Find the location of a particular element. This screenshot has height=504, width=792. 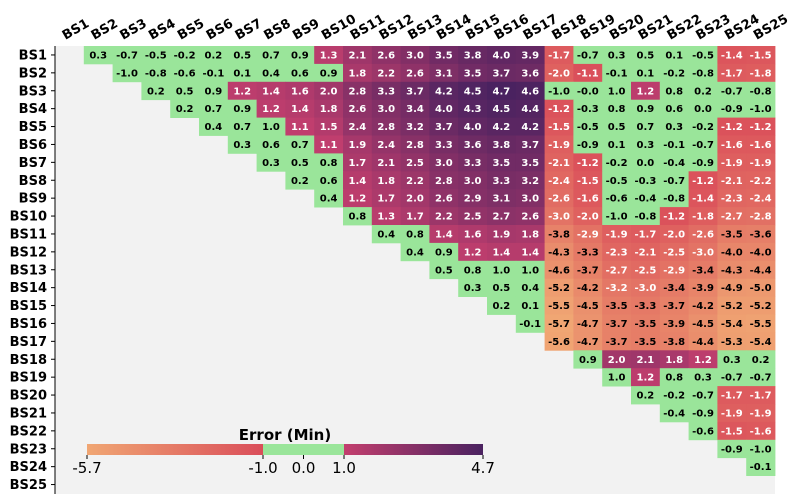

cell-value-label: 2.4 is located at coordinates (386, 145).